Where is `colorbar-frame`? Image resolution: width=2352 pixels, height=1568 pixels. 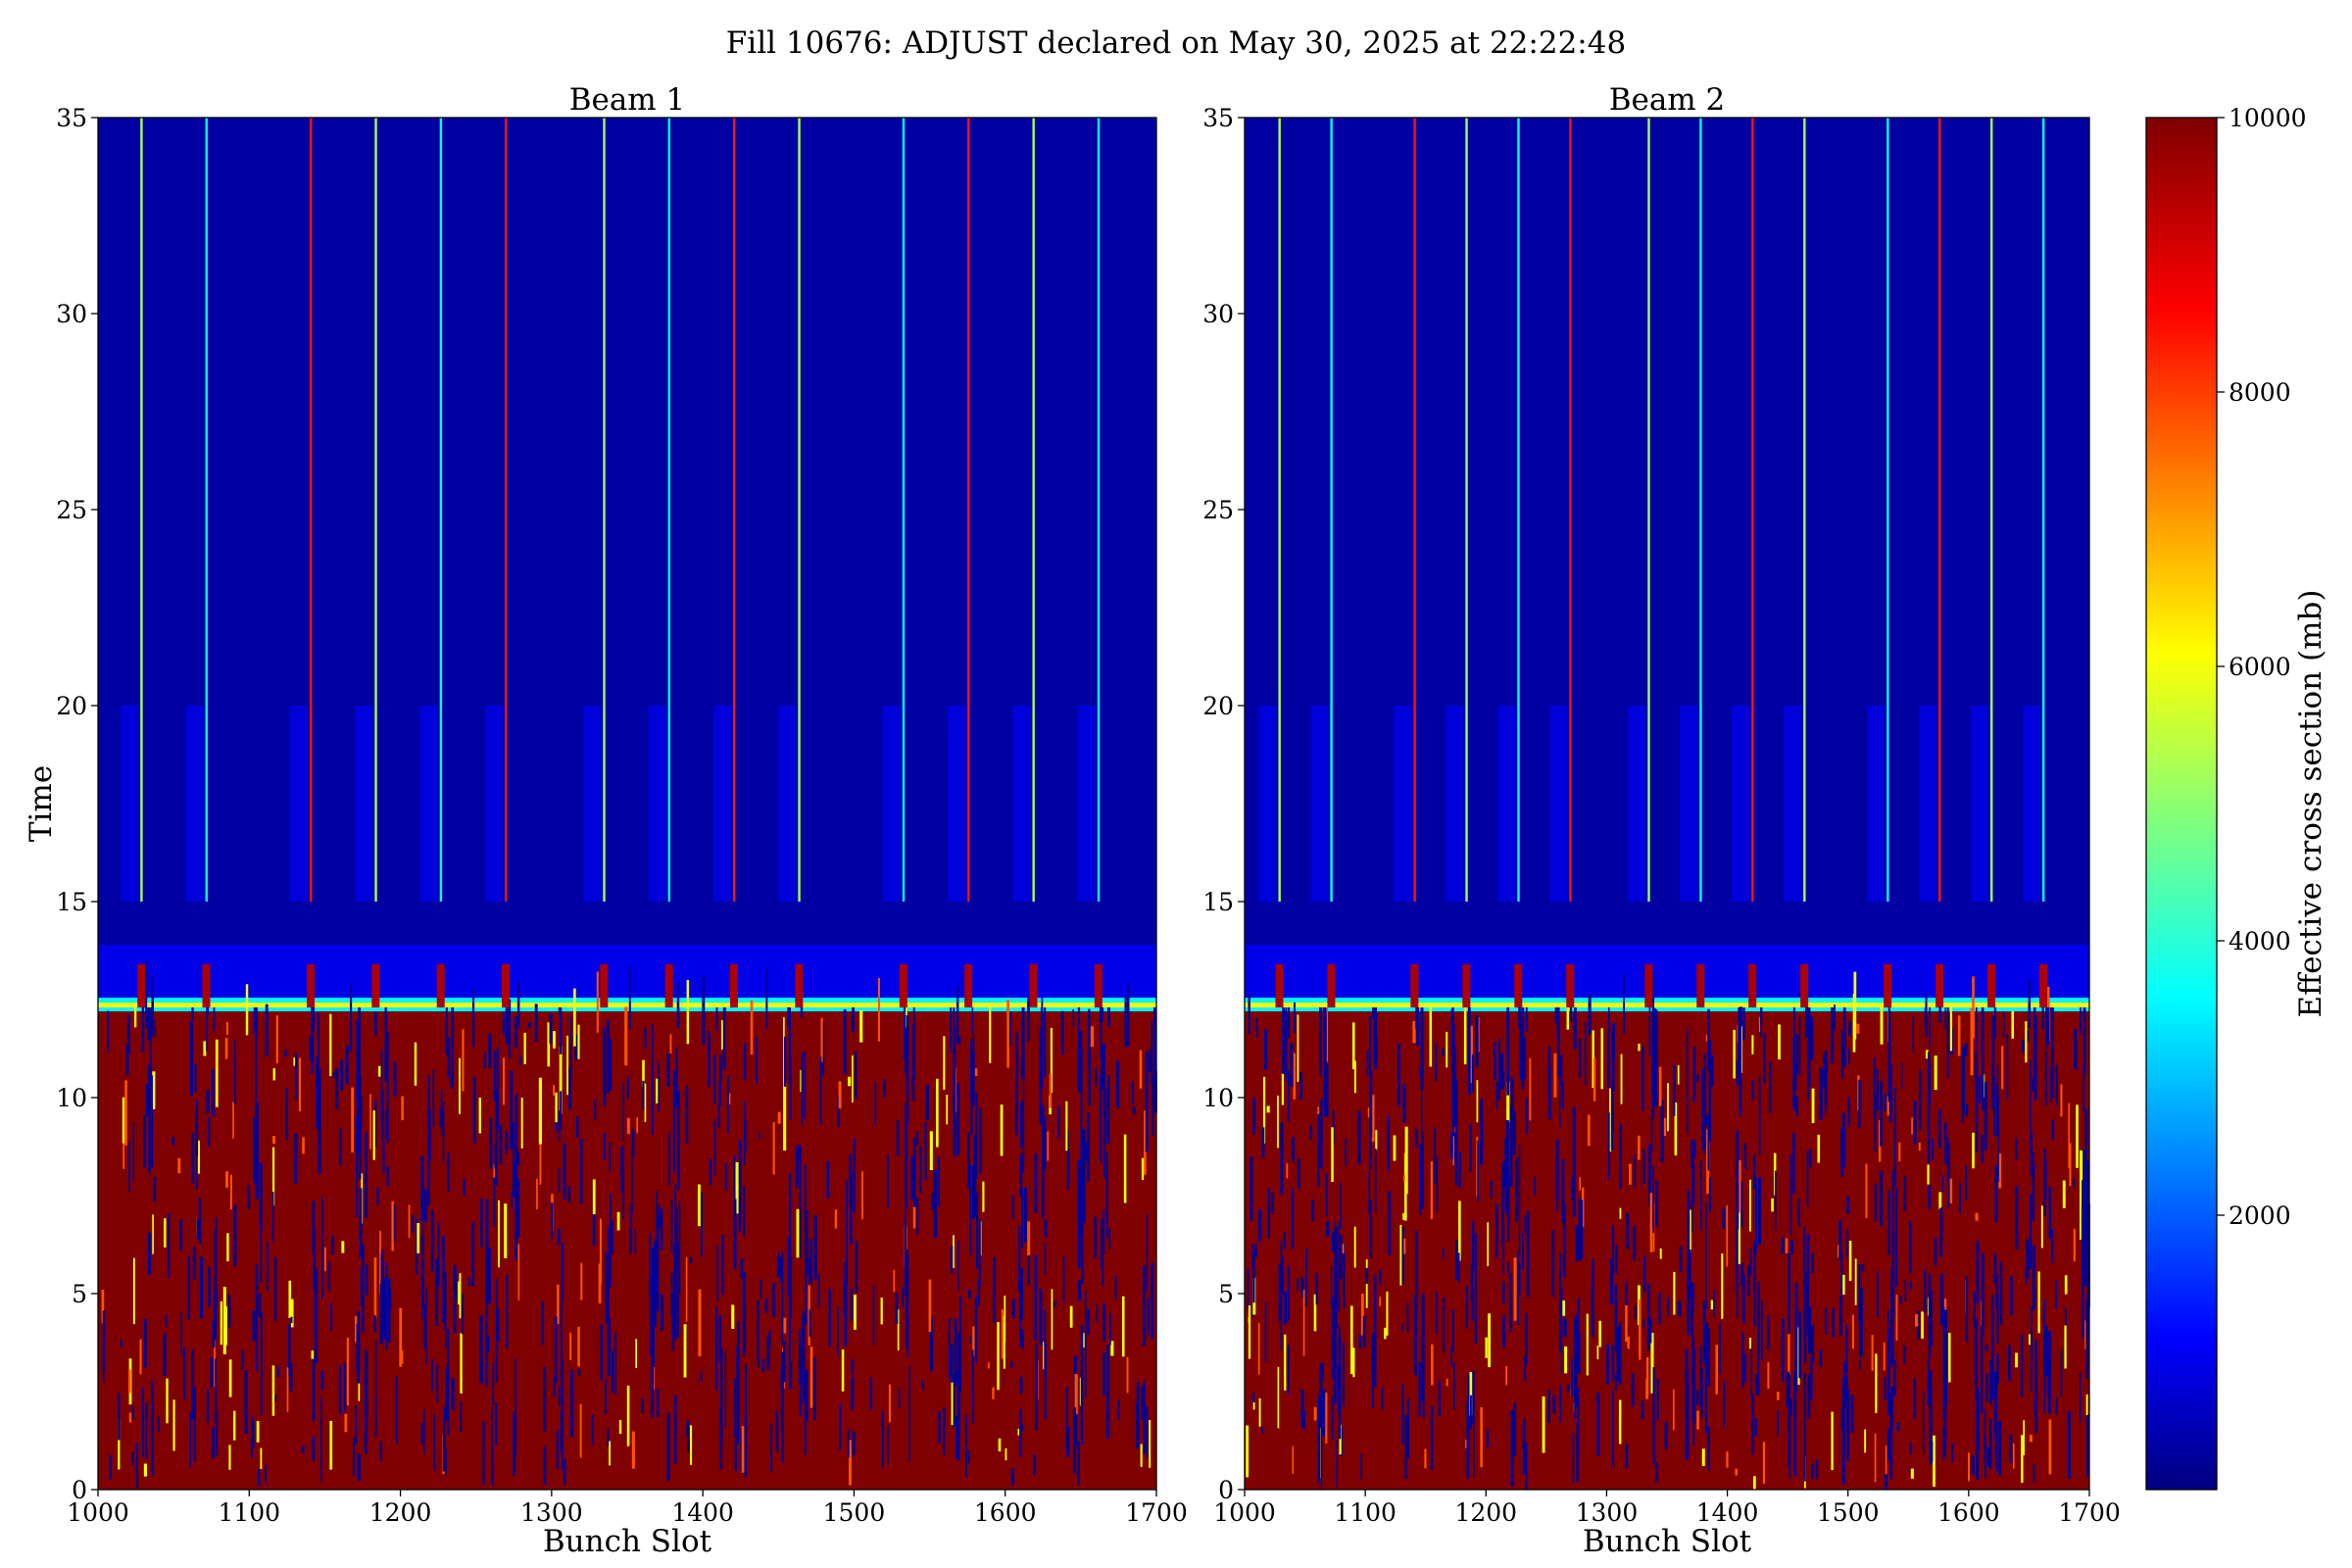 colorbar-frame is located at coordinates (2181, 804).